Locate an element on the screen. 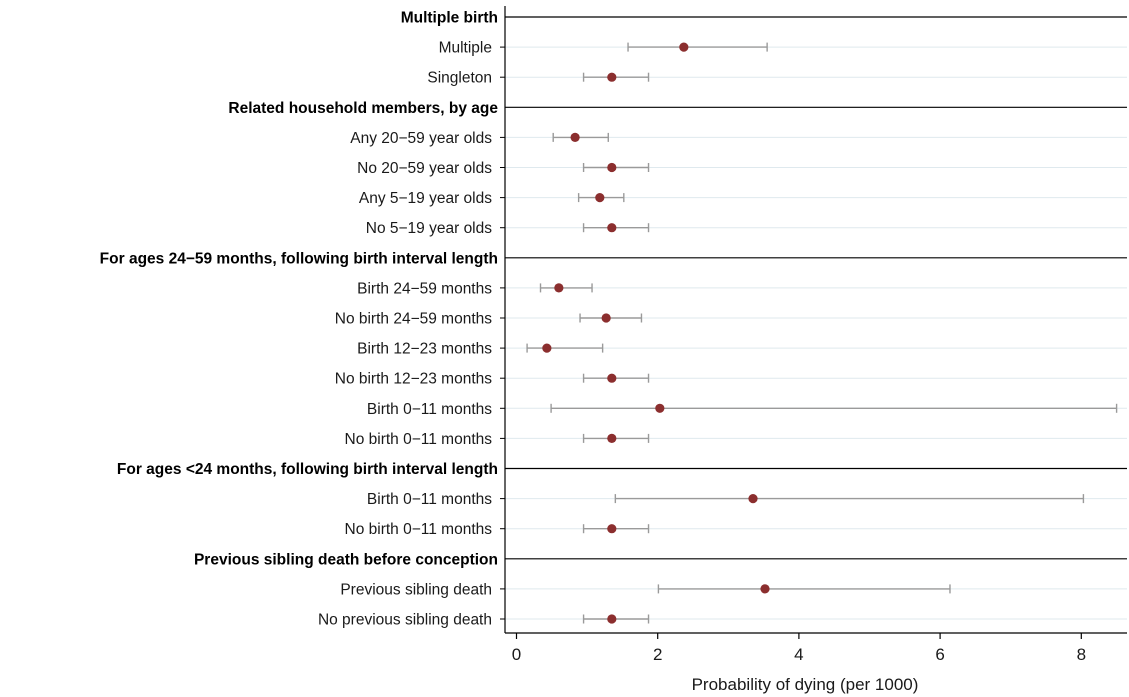  x-tick-label: 2 is located at coordinates (657, 654).